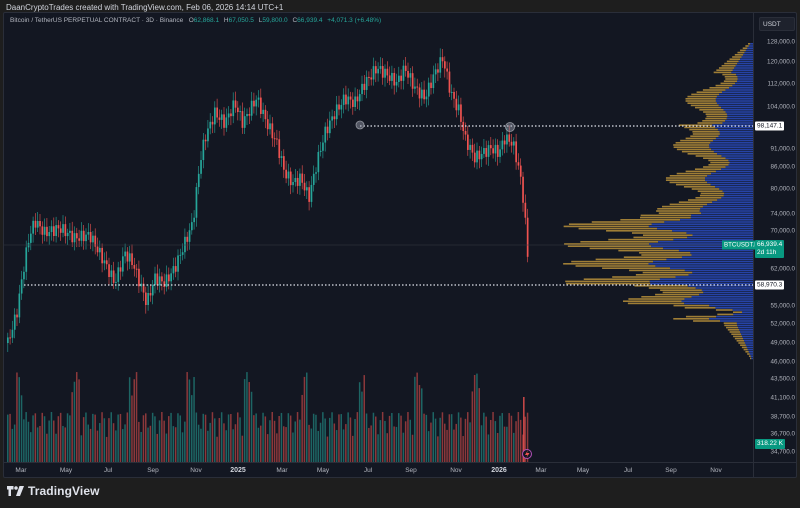  What do you see at coordinates (275, 20) in the screenshot?
I see `low-value: 59,800.0` at bounding box center [275, 20].